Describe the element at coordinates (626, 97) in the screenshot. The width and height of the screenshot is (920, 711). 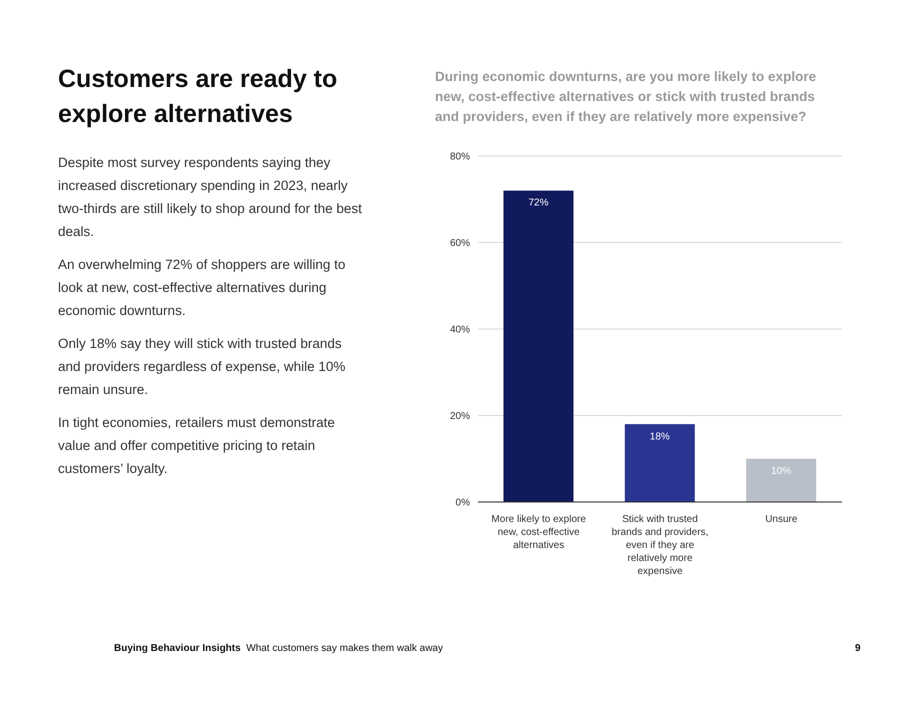
I see `chart-subtitle: During economic downturns, are you more likely to explore new, cost-effective alternatives or stick with trusted brands and providers, even if they are relatively more expensive?` at that location.